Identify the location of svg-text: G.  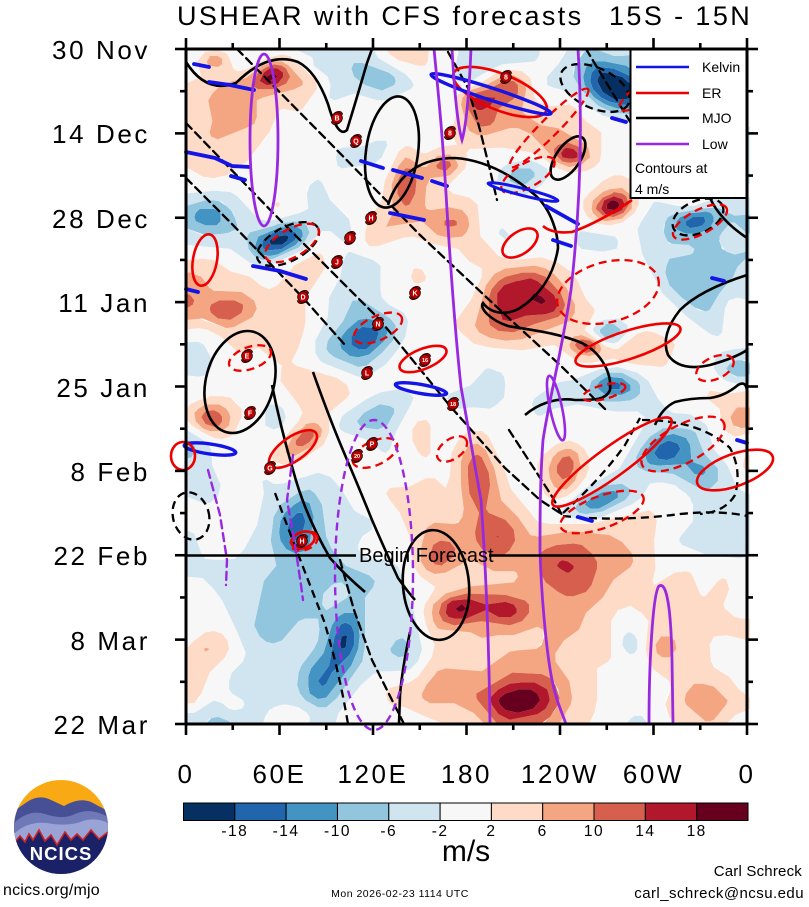
(270, 469).